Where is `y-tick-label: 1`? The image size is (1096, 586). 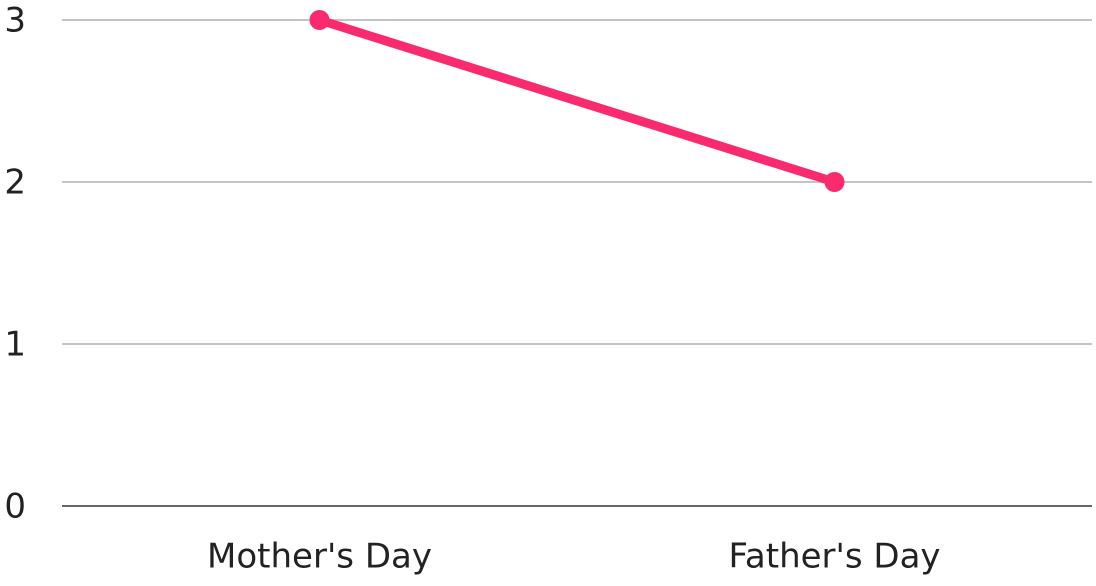
y-tick-label: 1 is located at coordinates (15, 345).